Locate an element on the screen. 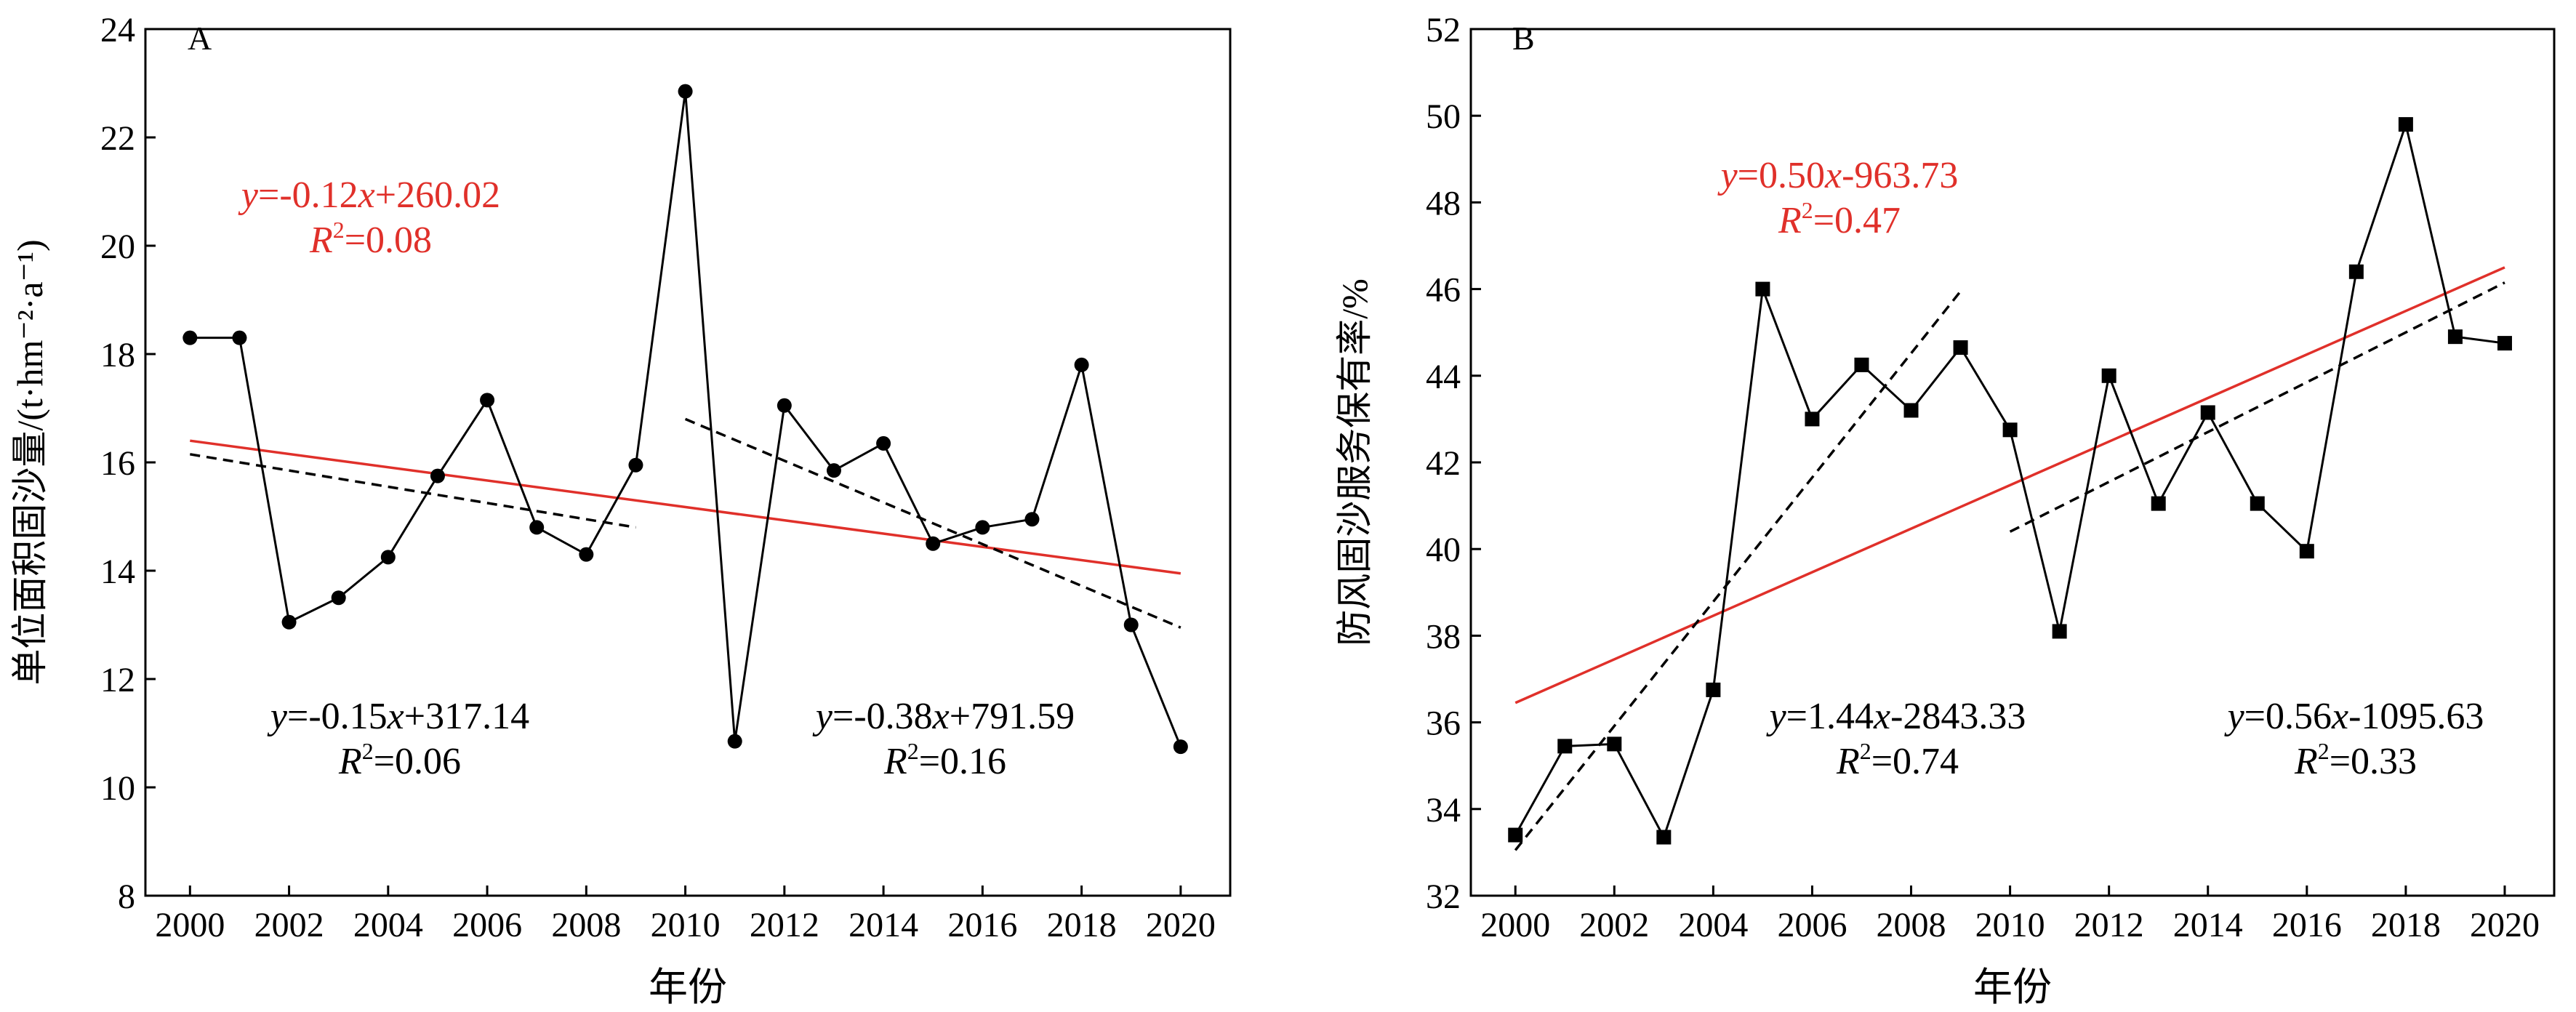  x-tick-label: 2004 is located at coordinates (388, 925).